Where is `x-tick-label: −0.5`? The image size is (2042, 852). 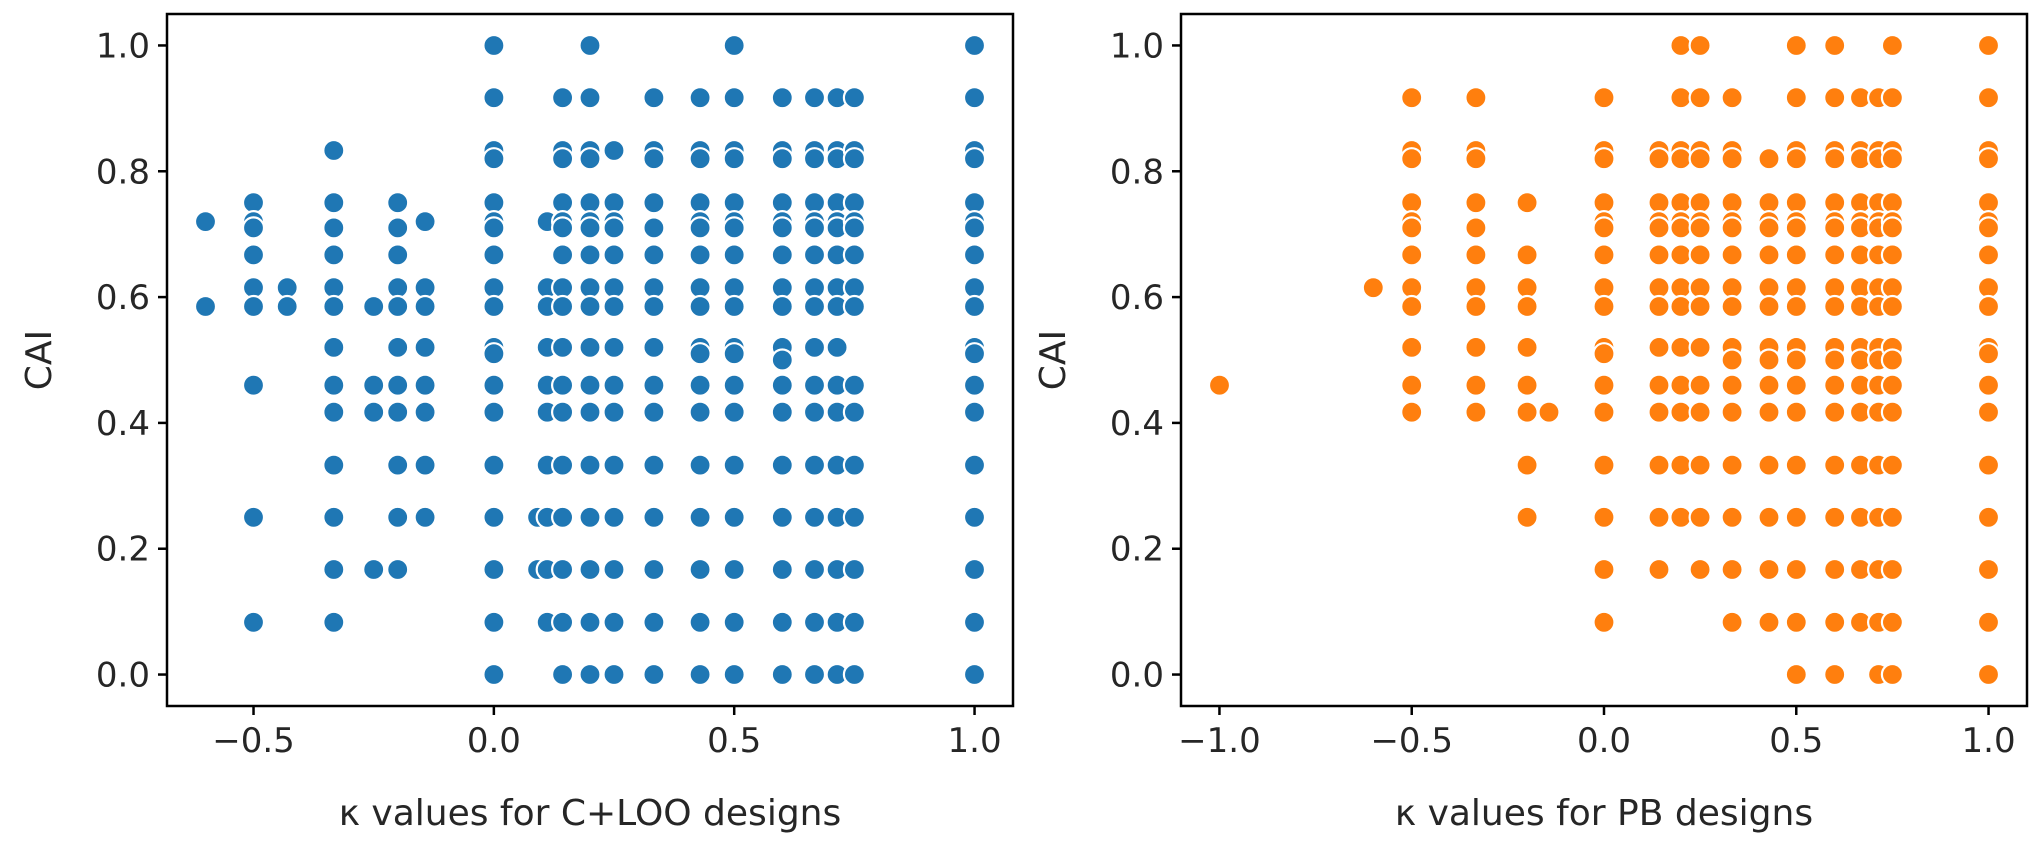 x-tick-label: −0.5 is located at coordinates (1411, 741).